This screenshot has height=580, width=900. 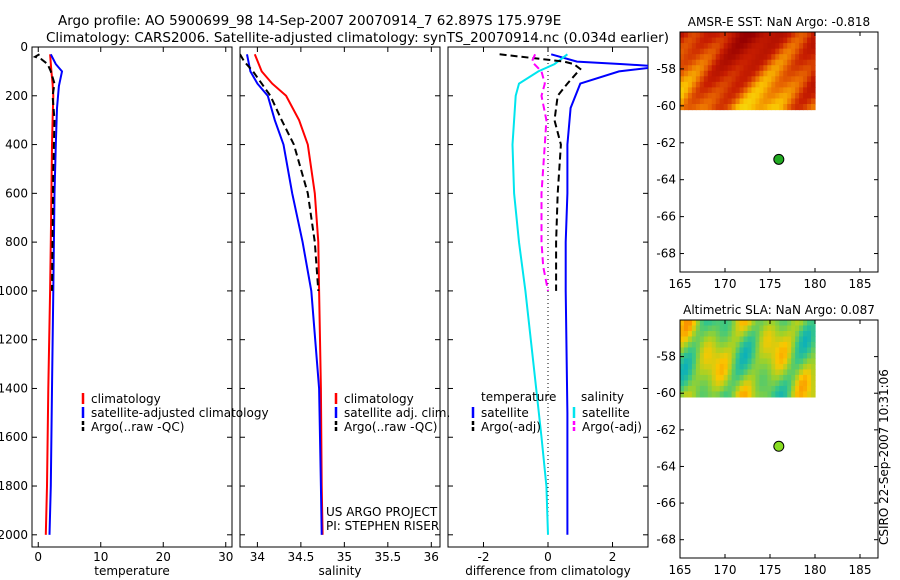 What do you see at coordinates (163, 557) in the screenshot?
I see `x-tick-label: 20` at bounding box center [163, 557].